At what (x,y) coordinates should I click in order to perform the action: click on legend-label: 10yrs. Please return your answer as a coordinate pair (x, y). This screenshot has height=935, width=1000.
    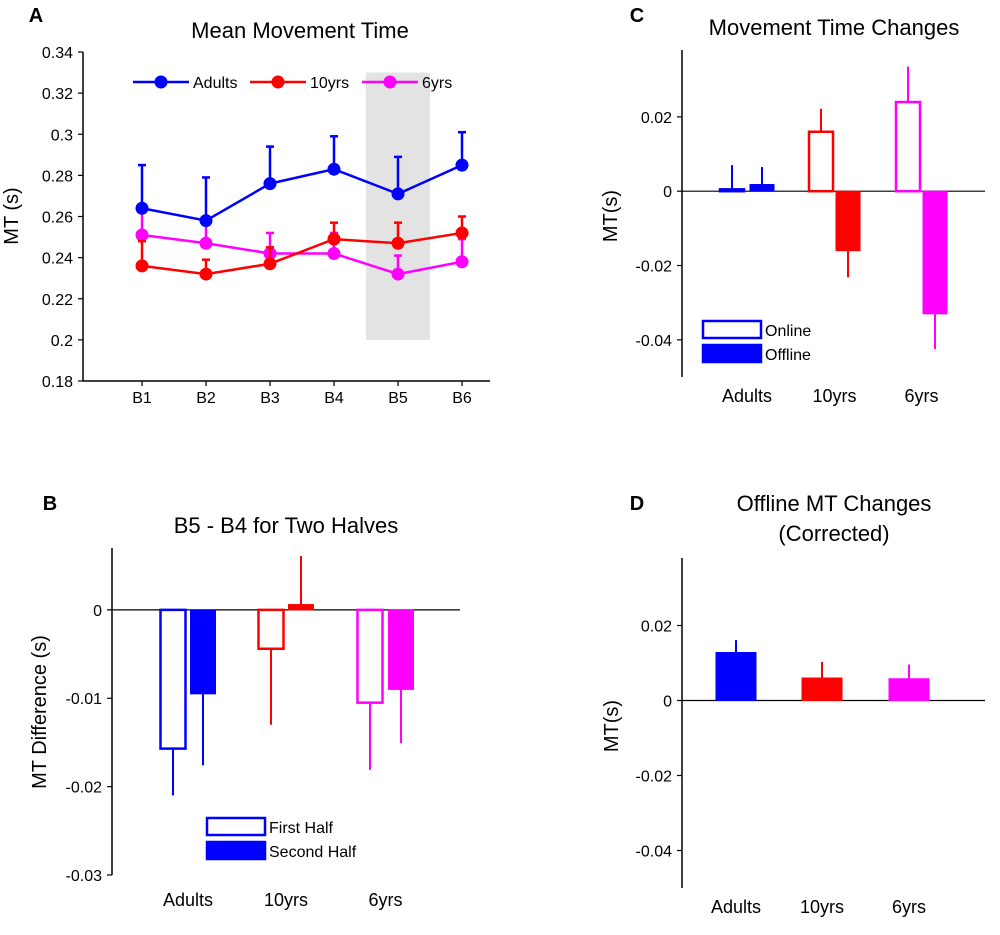
    Looking at the image, I should click on (329, 83).